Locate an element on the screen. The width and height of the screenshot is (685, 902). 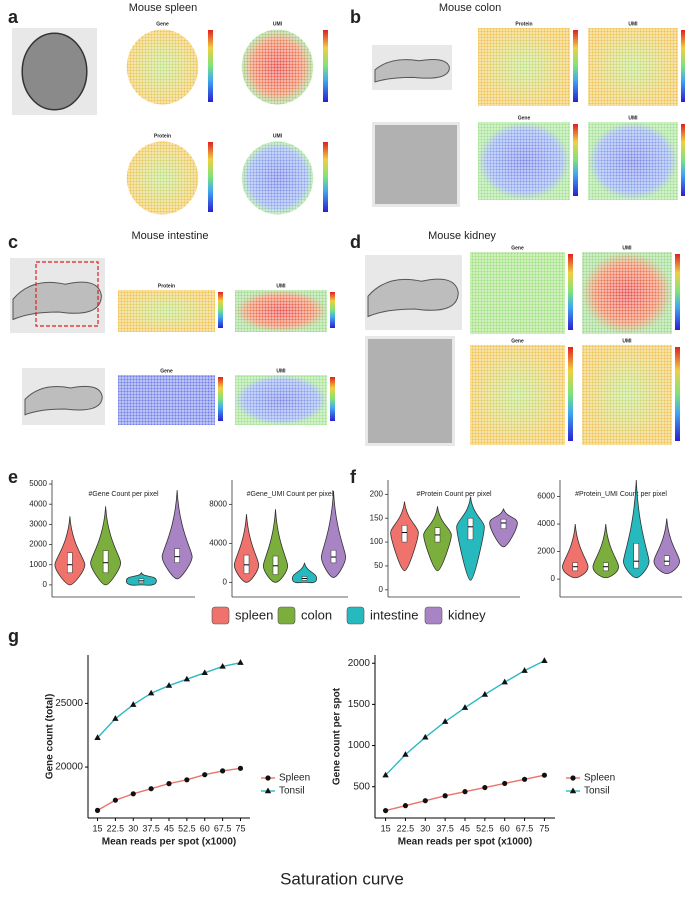
panel-label: d is located at coordinates (355, 242).